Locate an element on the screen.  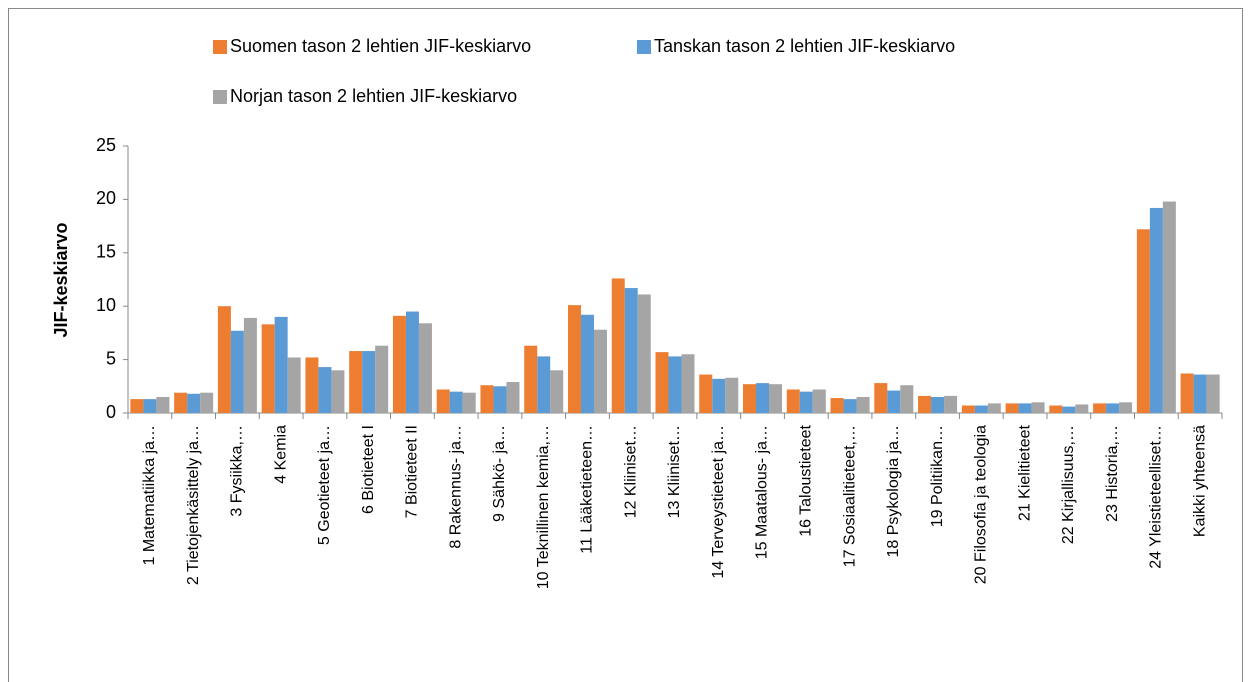
y-tick-label: 15 is located at coordinates (106, 252).